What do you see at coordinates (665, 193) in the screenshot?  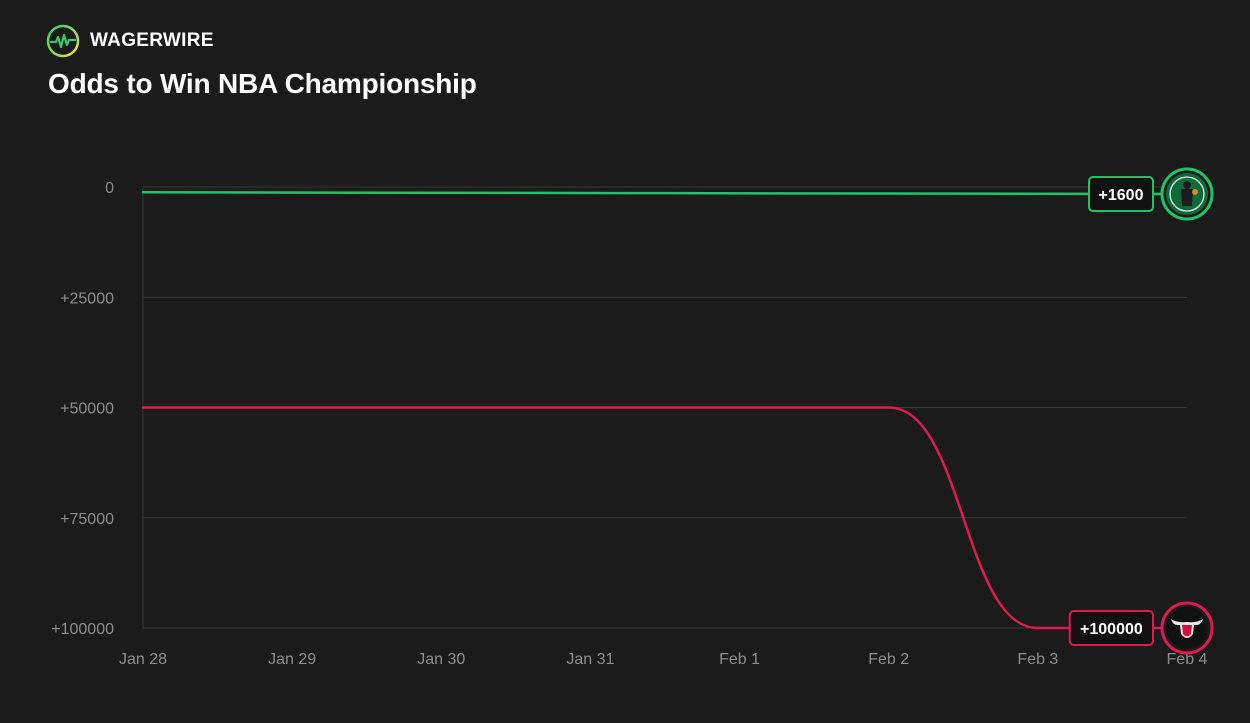 I see `series-line` at bounding box center [665, 193].